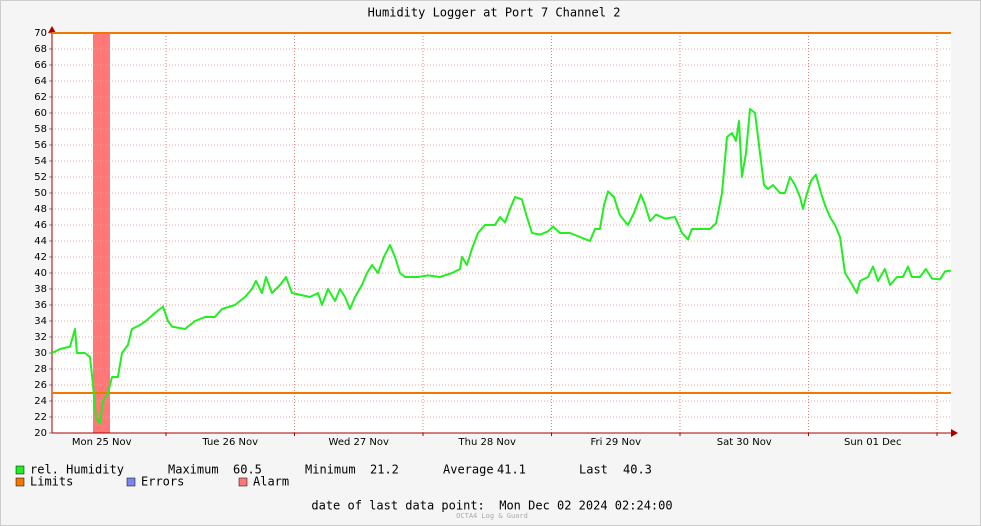 The width and height of the screenshot is (981, 526). Describe the element at coordinates (40, 289) in the screenshot. I see `y-tick-label: 38` at that location.